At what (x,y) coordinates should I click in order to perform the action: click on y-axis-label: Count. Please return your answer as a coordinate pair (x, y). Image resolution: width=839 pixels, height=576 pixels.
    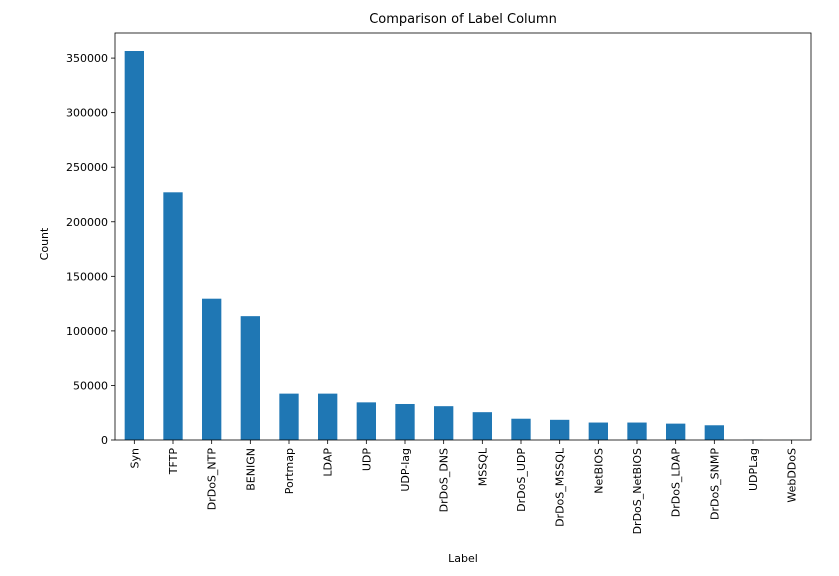
    Looking at the image, I should click on (44, 243).